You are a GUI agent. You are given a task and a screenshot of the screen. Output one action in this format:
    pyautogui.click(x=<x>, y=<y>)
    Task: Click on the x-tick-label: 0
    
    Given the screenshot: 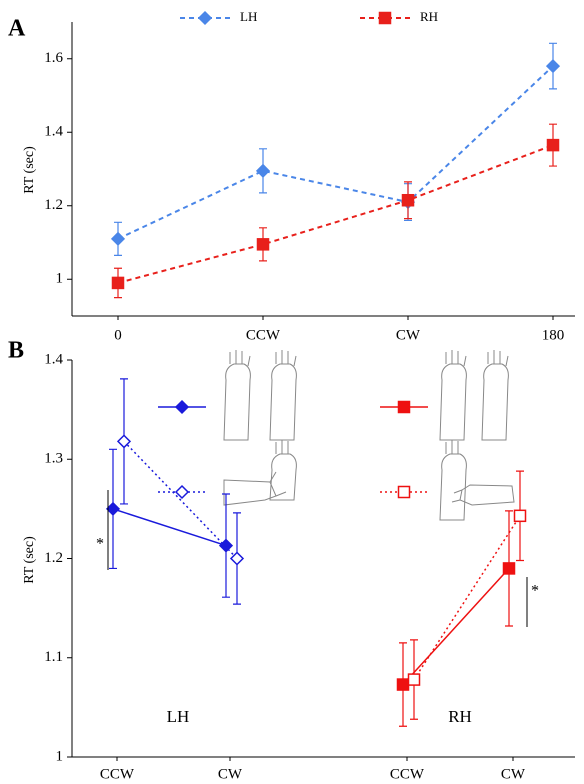 What is the action you would take?
    pyautogui.click(x=118, y=335)
    